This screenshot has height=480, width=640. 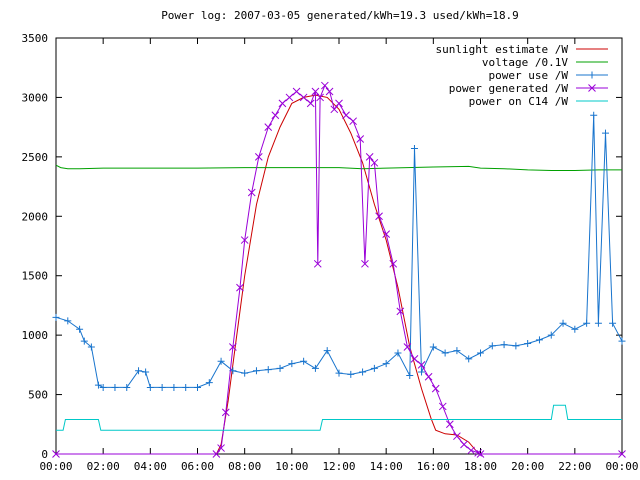 What do you see at coordinates (44, 454) in the screenshot?
I see `y-tick-label: 0` at bounding box center [44, 454].